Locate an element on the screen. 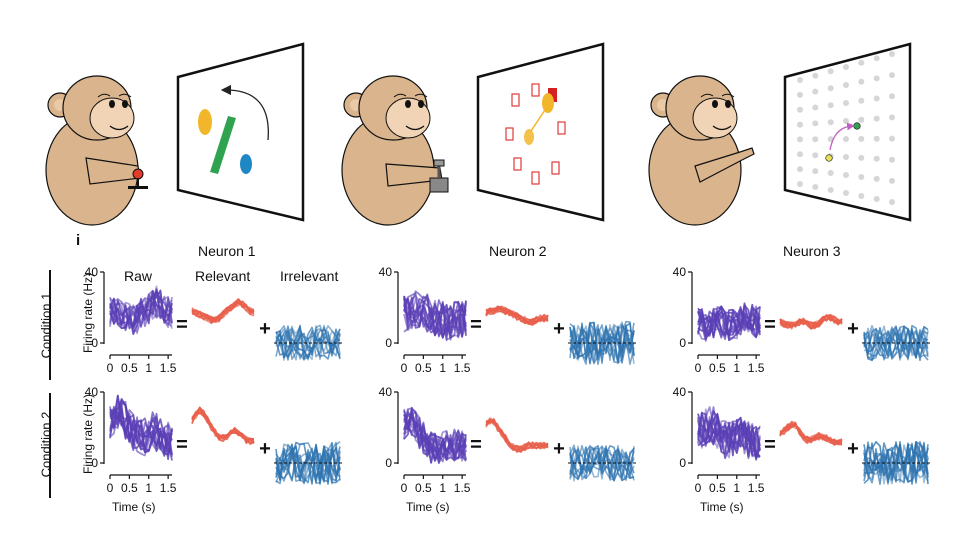 The image size is (960, 540). yellow-ellipse is located at coordinates (205, 122).